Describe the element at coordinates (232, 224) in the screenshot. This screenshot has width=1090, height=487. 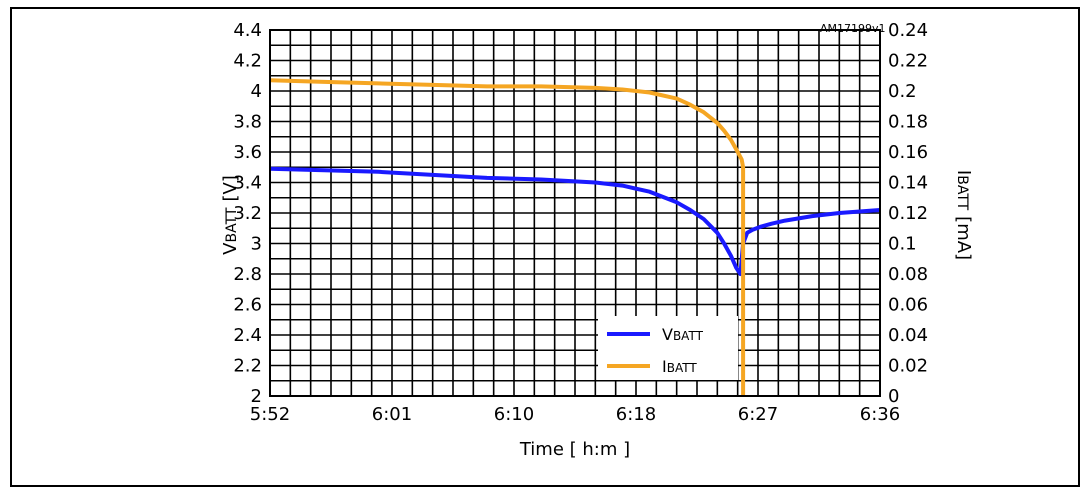
I see `y-axis-label-sub: BATT` at that location.